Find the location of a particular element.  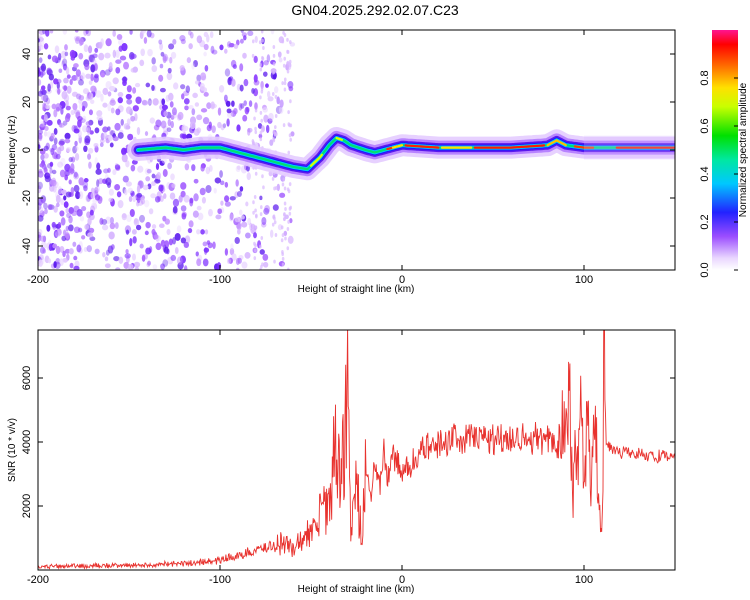

snr-x-axis-label: Height of straight line (km) is located at coordinates (356, 589).